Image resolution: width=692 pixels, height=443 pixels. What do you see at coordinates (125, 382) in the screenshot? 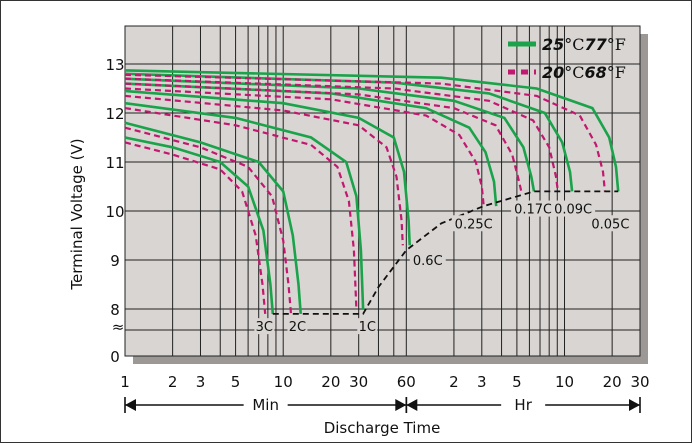
I see `x-tick-label: 1` at bounding box center [125, 382].